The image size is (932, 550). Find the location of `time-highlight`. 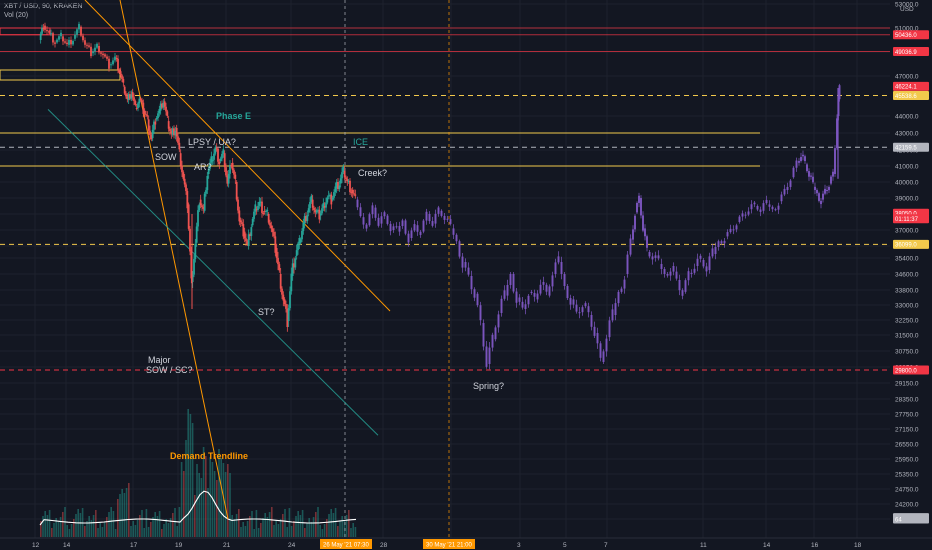

time-highlight is located at coordinates (346, 544).